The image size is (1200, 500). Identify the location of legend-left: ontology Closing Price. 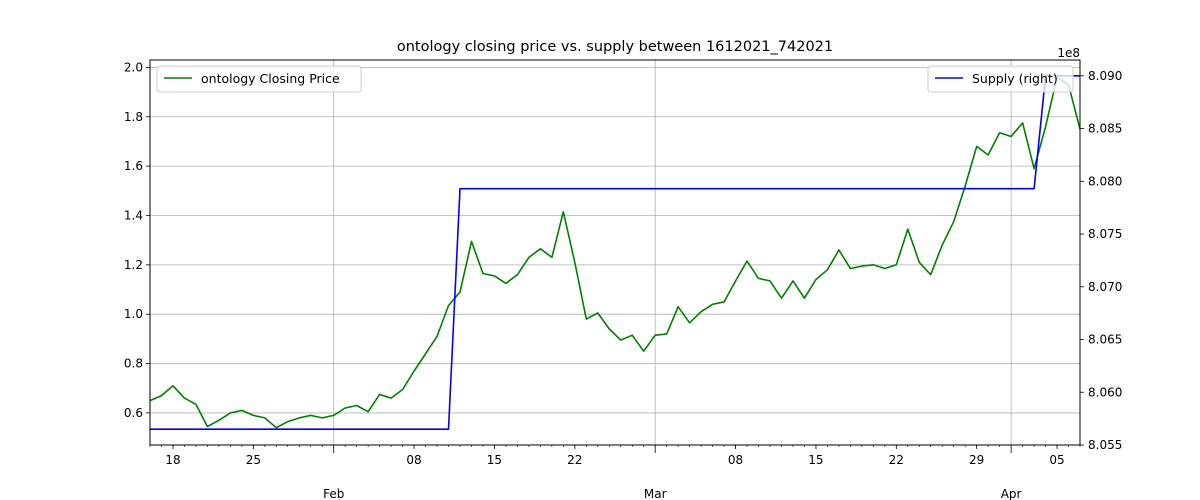
(259, 79).